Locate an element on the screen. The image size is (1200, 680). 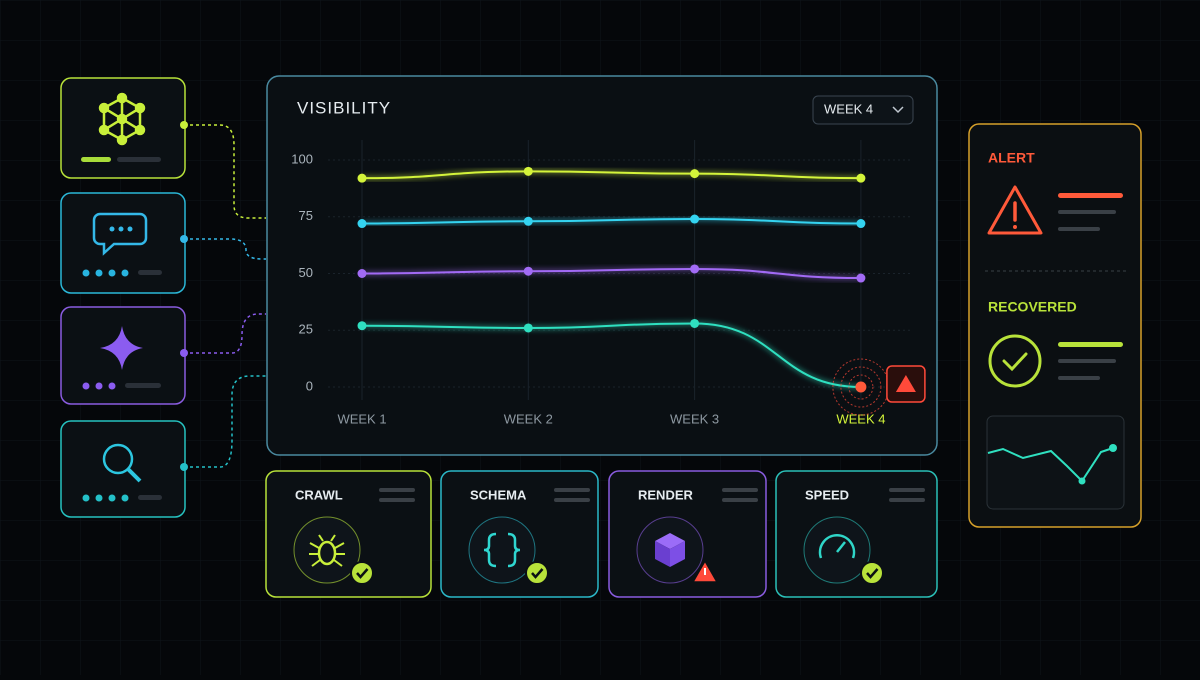
alert-ring is located at coordinates (861, 387).